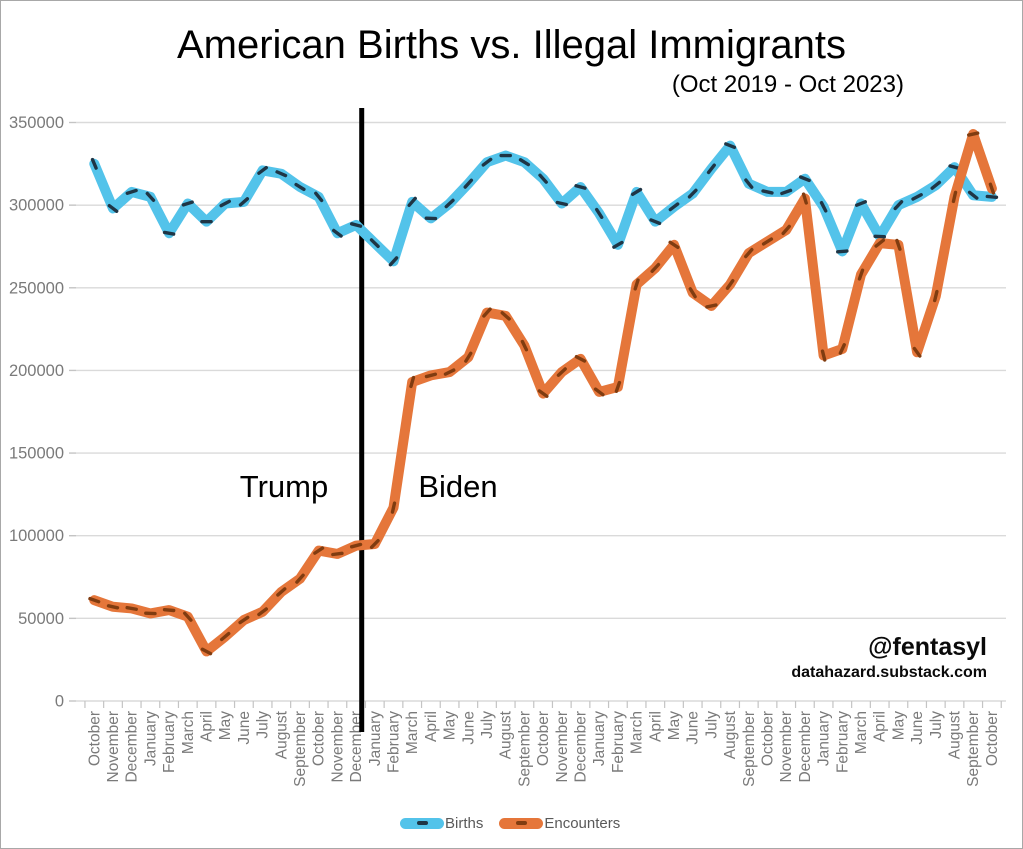  I want to click on x-tick-label: June, so click(468, 728).